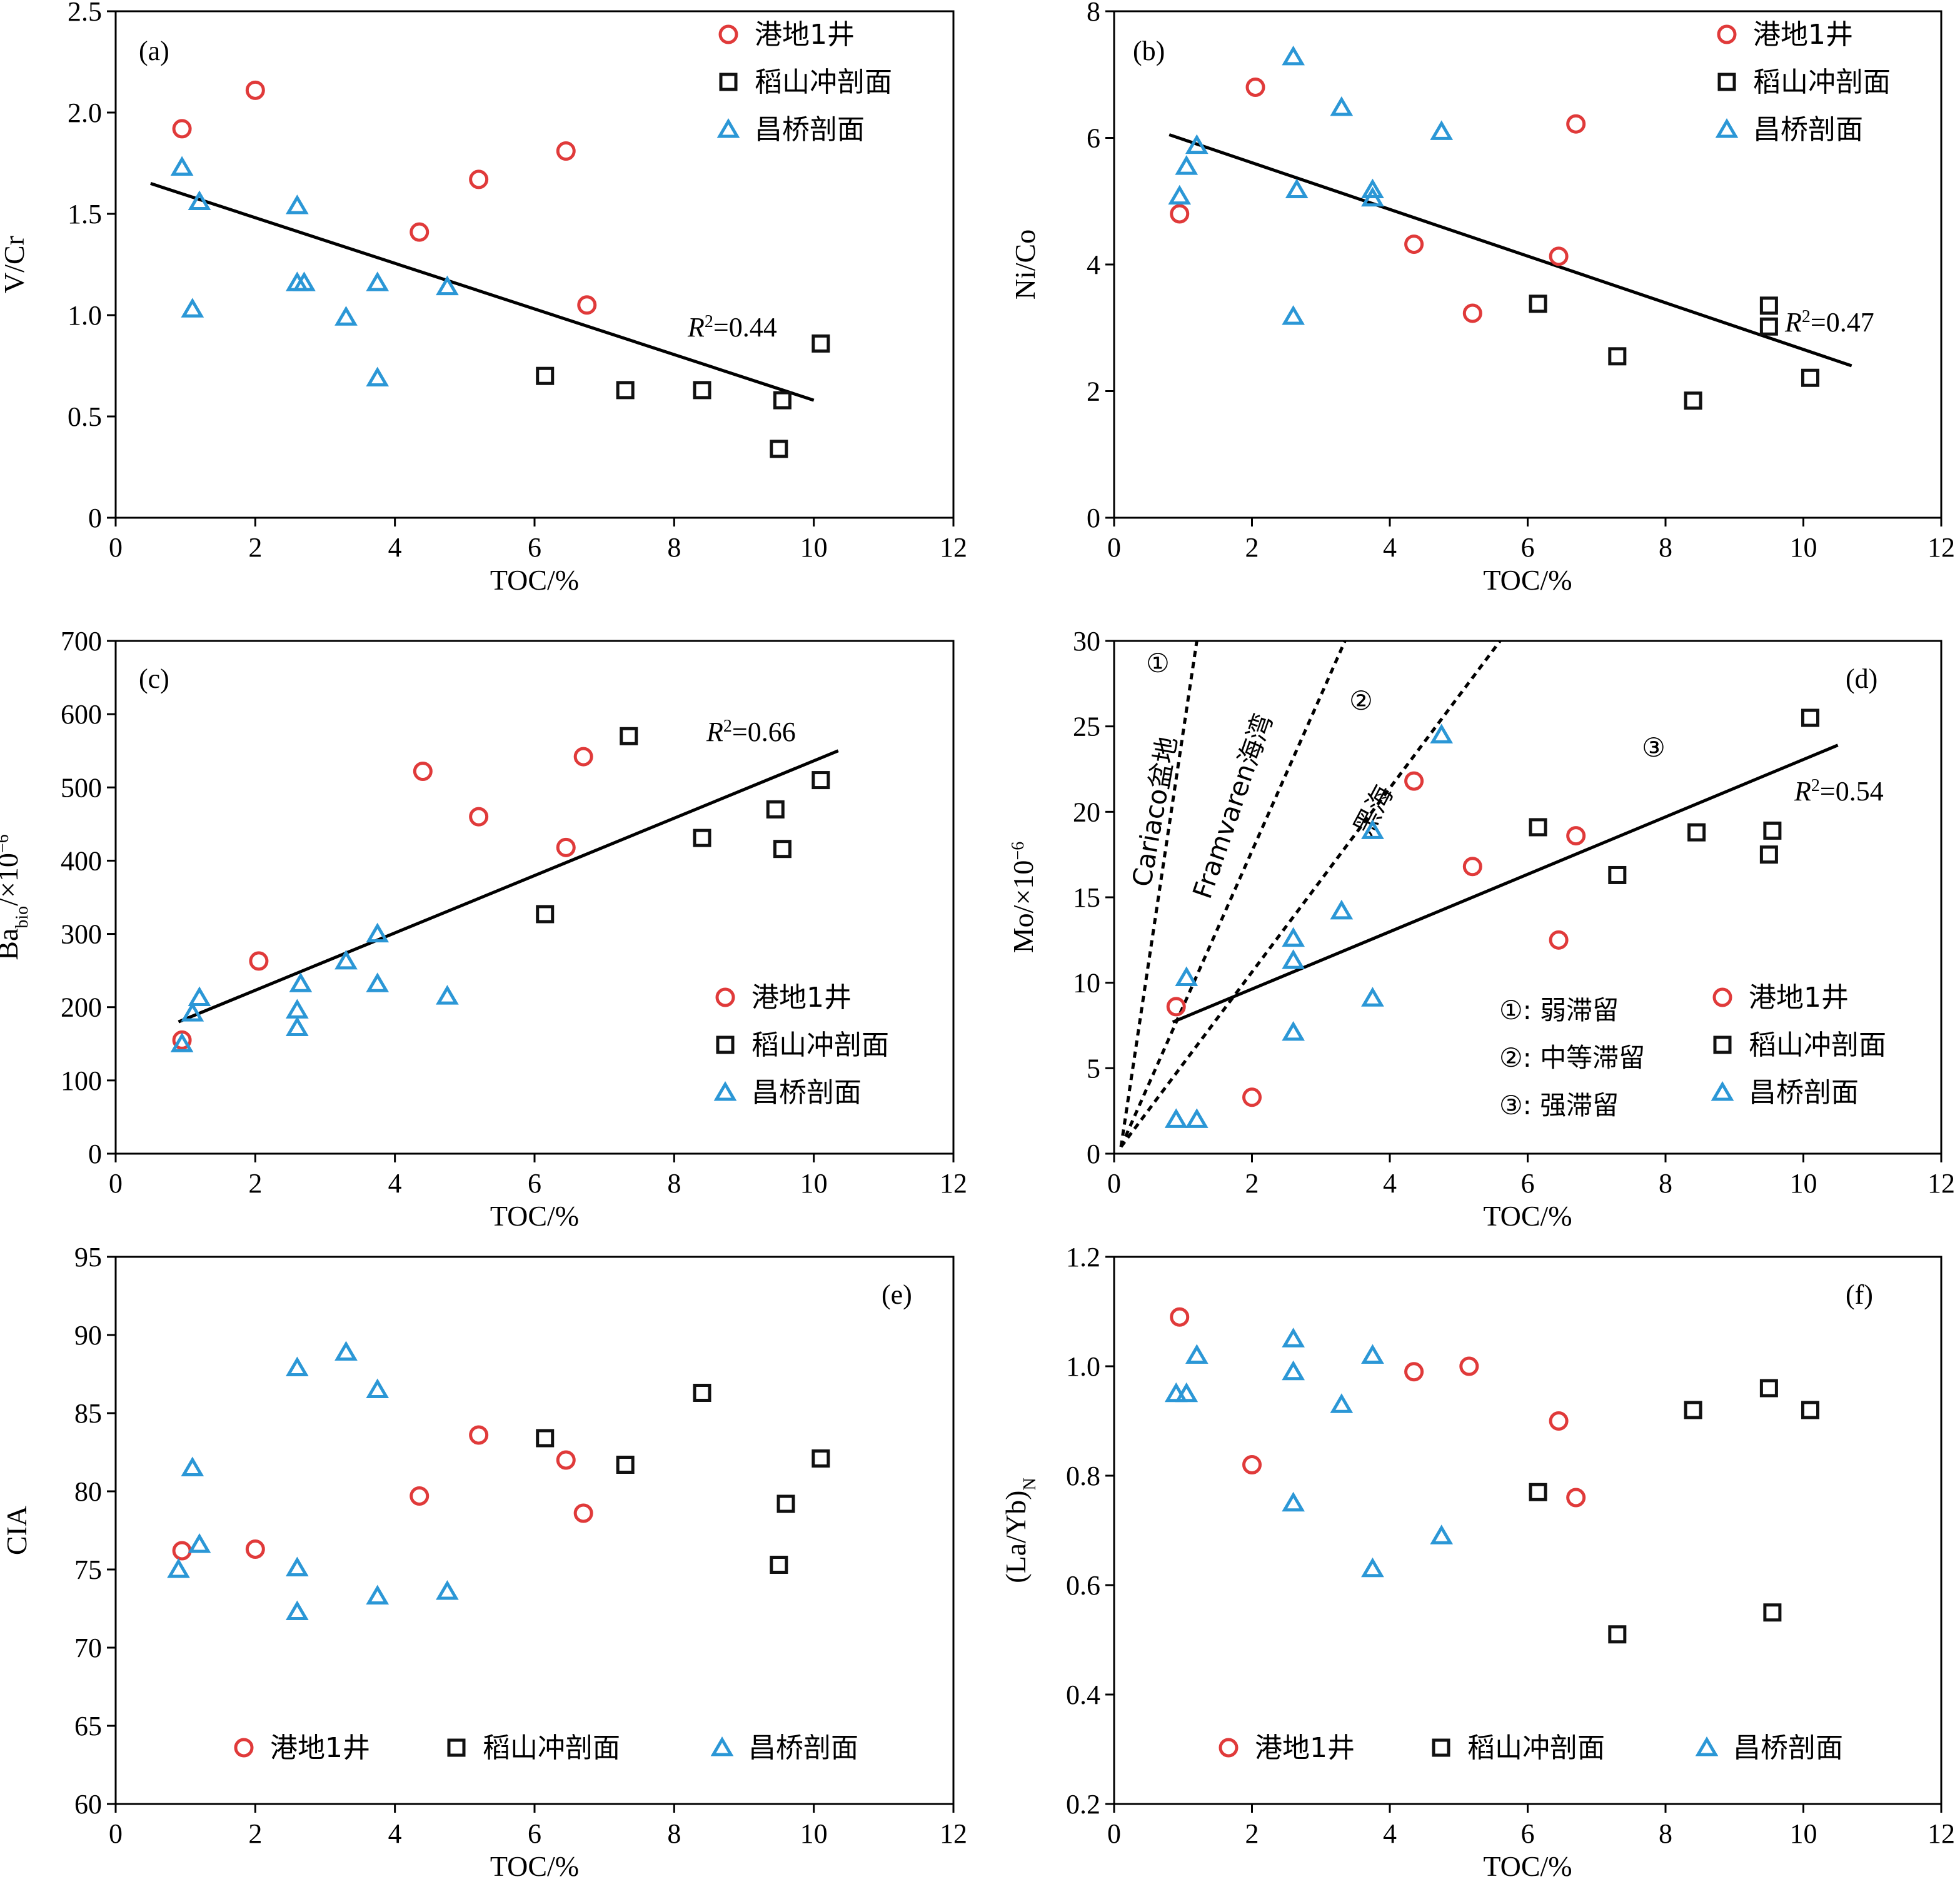 The width and height of the screenshot is (1960, 1879). Describe the element at coordinates (1842, 322) in the screenshot. I see `r-squared-value: =0.47` at that location.